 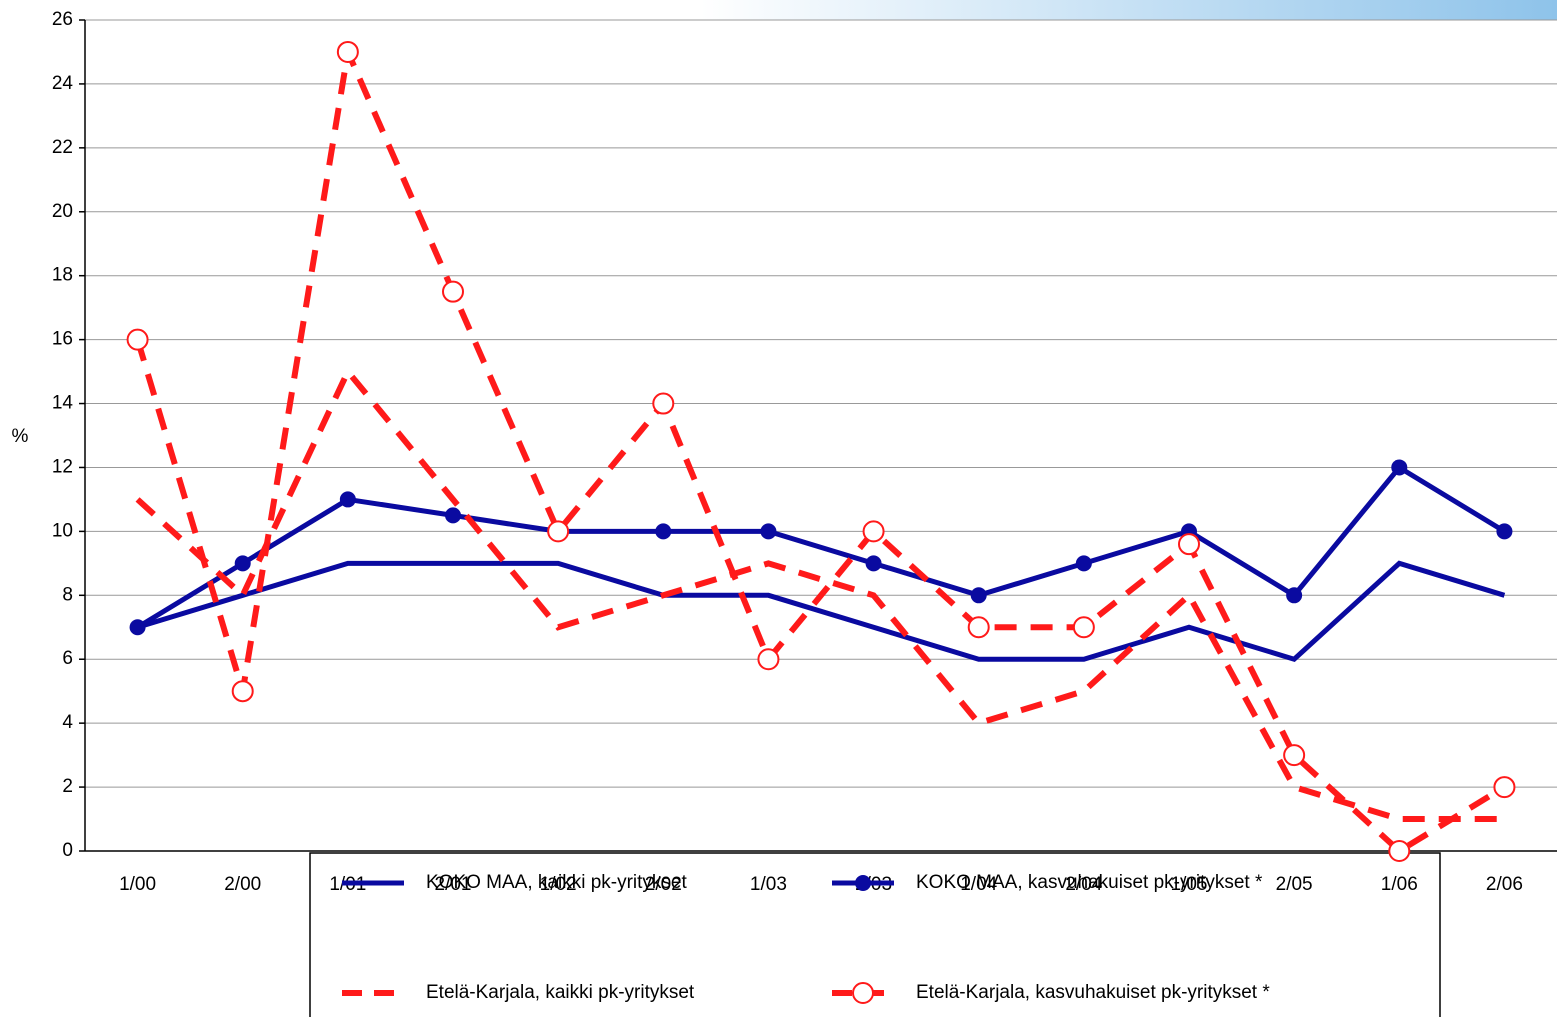 I want to click on y-tick-label: 0, so click(x=67, y=850).